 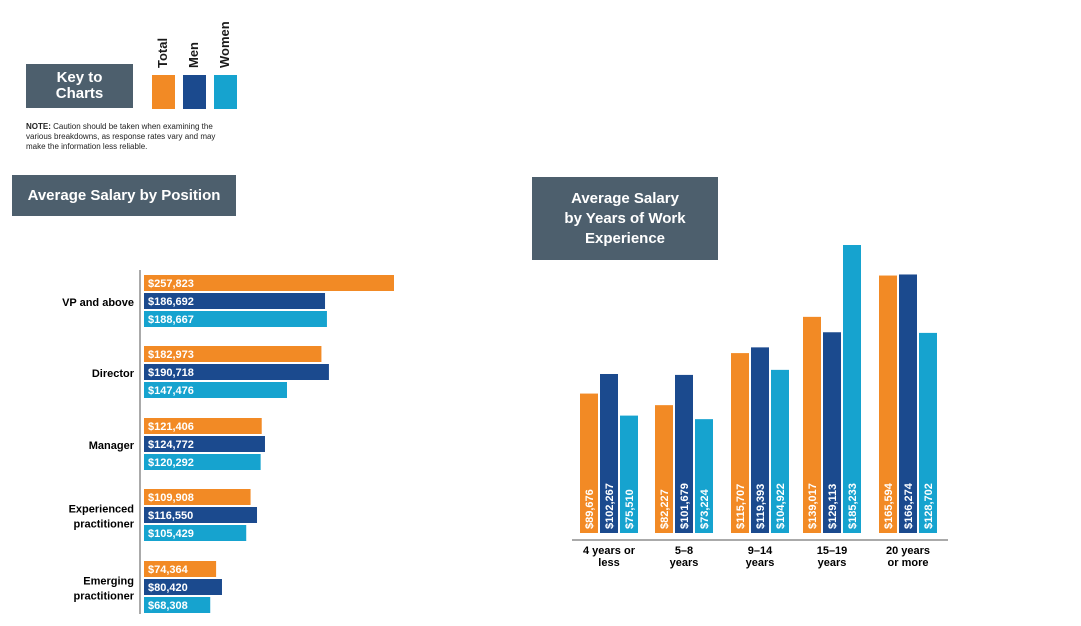 What do you see at coordinates (684, 453) in the screenshot?
I see `bar-men-5-8-years` at bounding box center [684, 453].